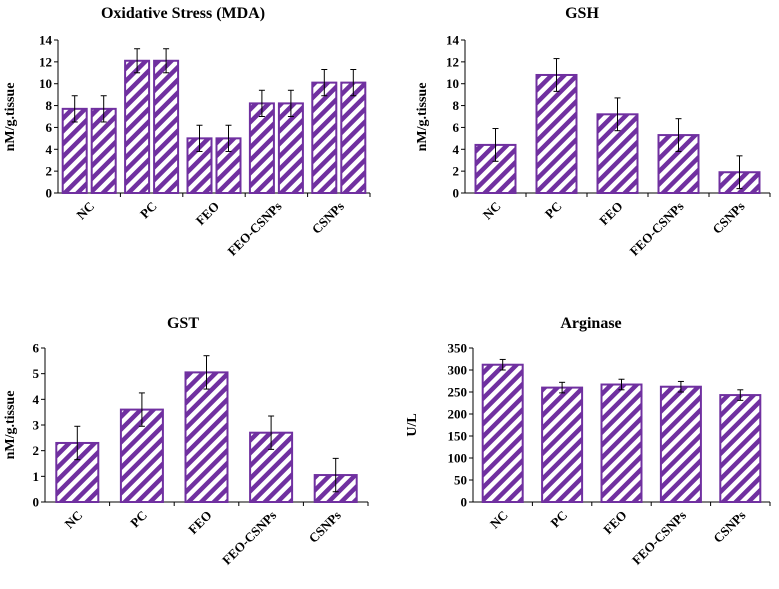 The width and height of the screenshot is (779, 589). What do you see at coordinates (590, 323) in the screenshot?
I see `chart-title: Arginase` at bounding box center [590, 323].